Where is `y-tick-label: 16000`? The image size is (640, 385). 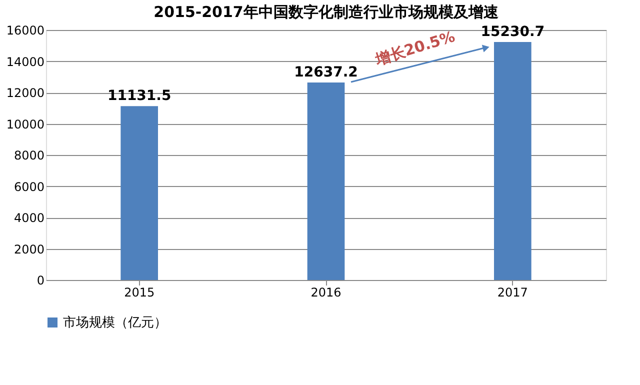
y-tick-label: 16000 is located at coordinates (25, 31).